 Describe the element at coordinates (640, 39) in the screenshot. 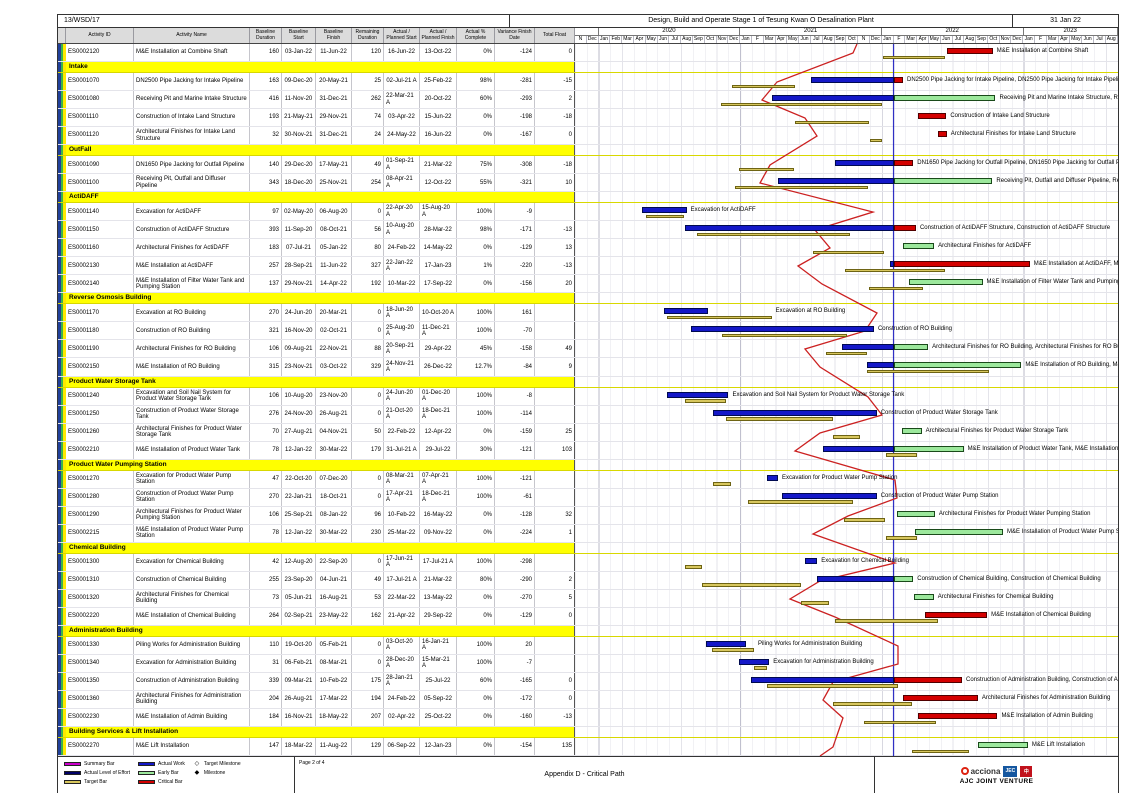

I see `timeline-month-label: Apr` at that location.